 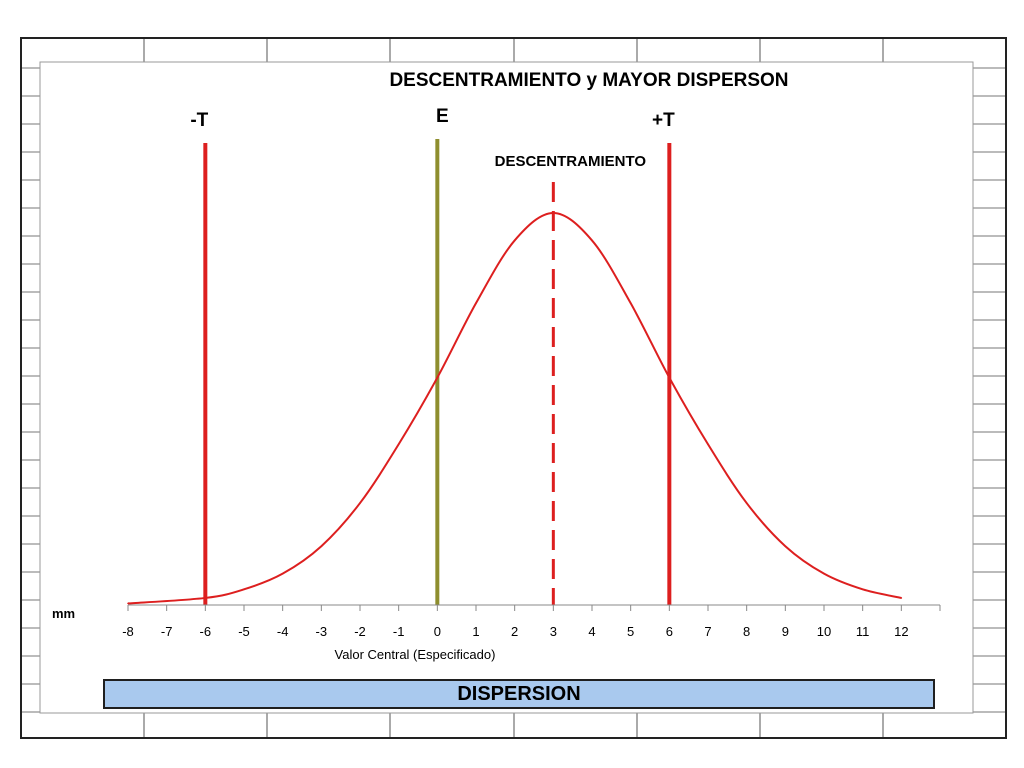 What do you see at coordinates (283, 631) in the screenshot?
I see `x-tick-label: -4` at bounding box center [283, 631].